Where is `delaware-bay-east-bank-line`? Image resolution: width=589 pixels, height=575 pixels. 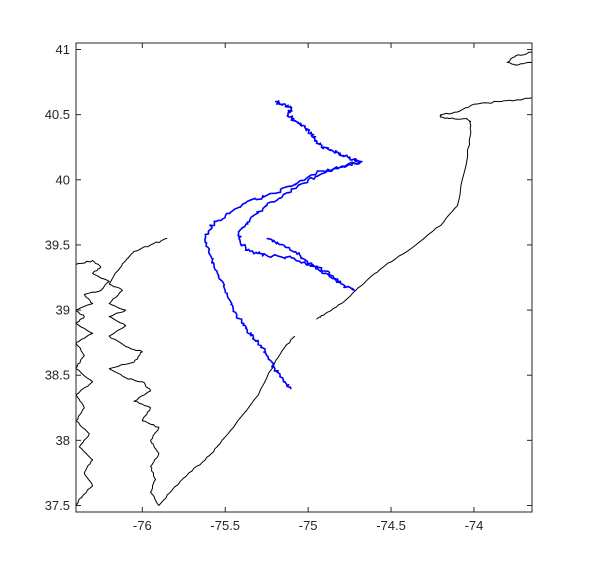 delaware-bay-east-bank-line is located at coordinates (299, 226).